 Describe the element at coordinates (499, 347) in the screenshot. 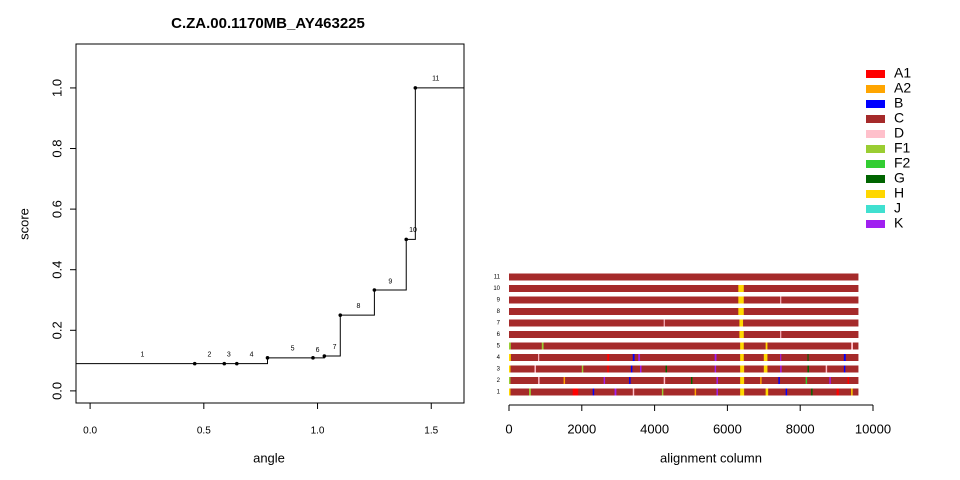

I see `row-label: 5` at that location.